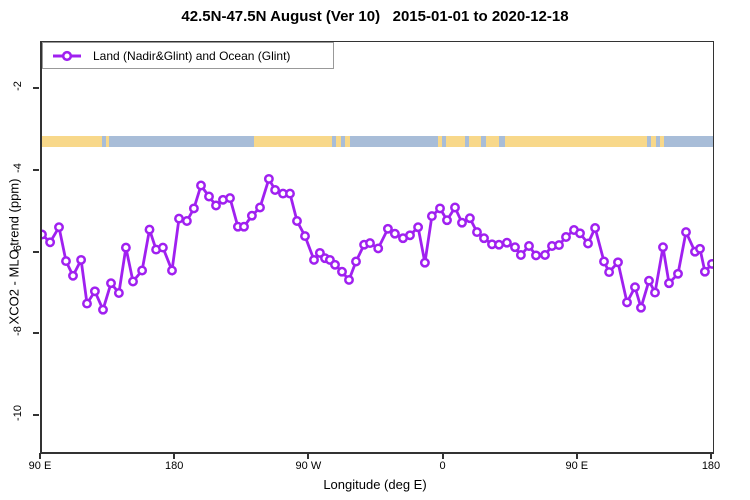 The image size is (750, 500). What do you see at coordinates (67, 55) in the screenshot?
I see `legend-line-marker` at bounding box center [67, 55].